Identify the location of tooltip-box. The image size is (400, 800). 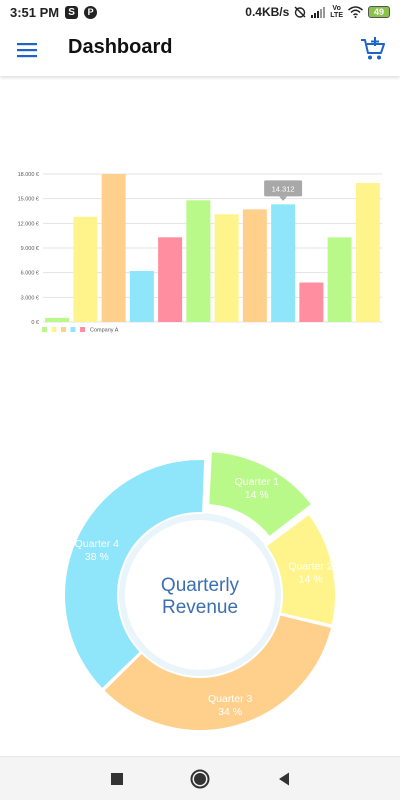
(283, 188).